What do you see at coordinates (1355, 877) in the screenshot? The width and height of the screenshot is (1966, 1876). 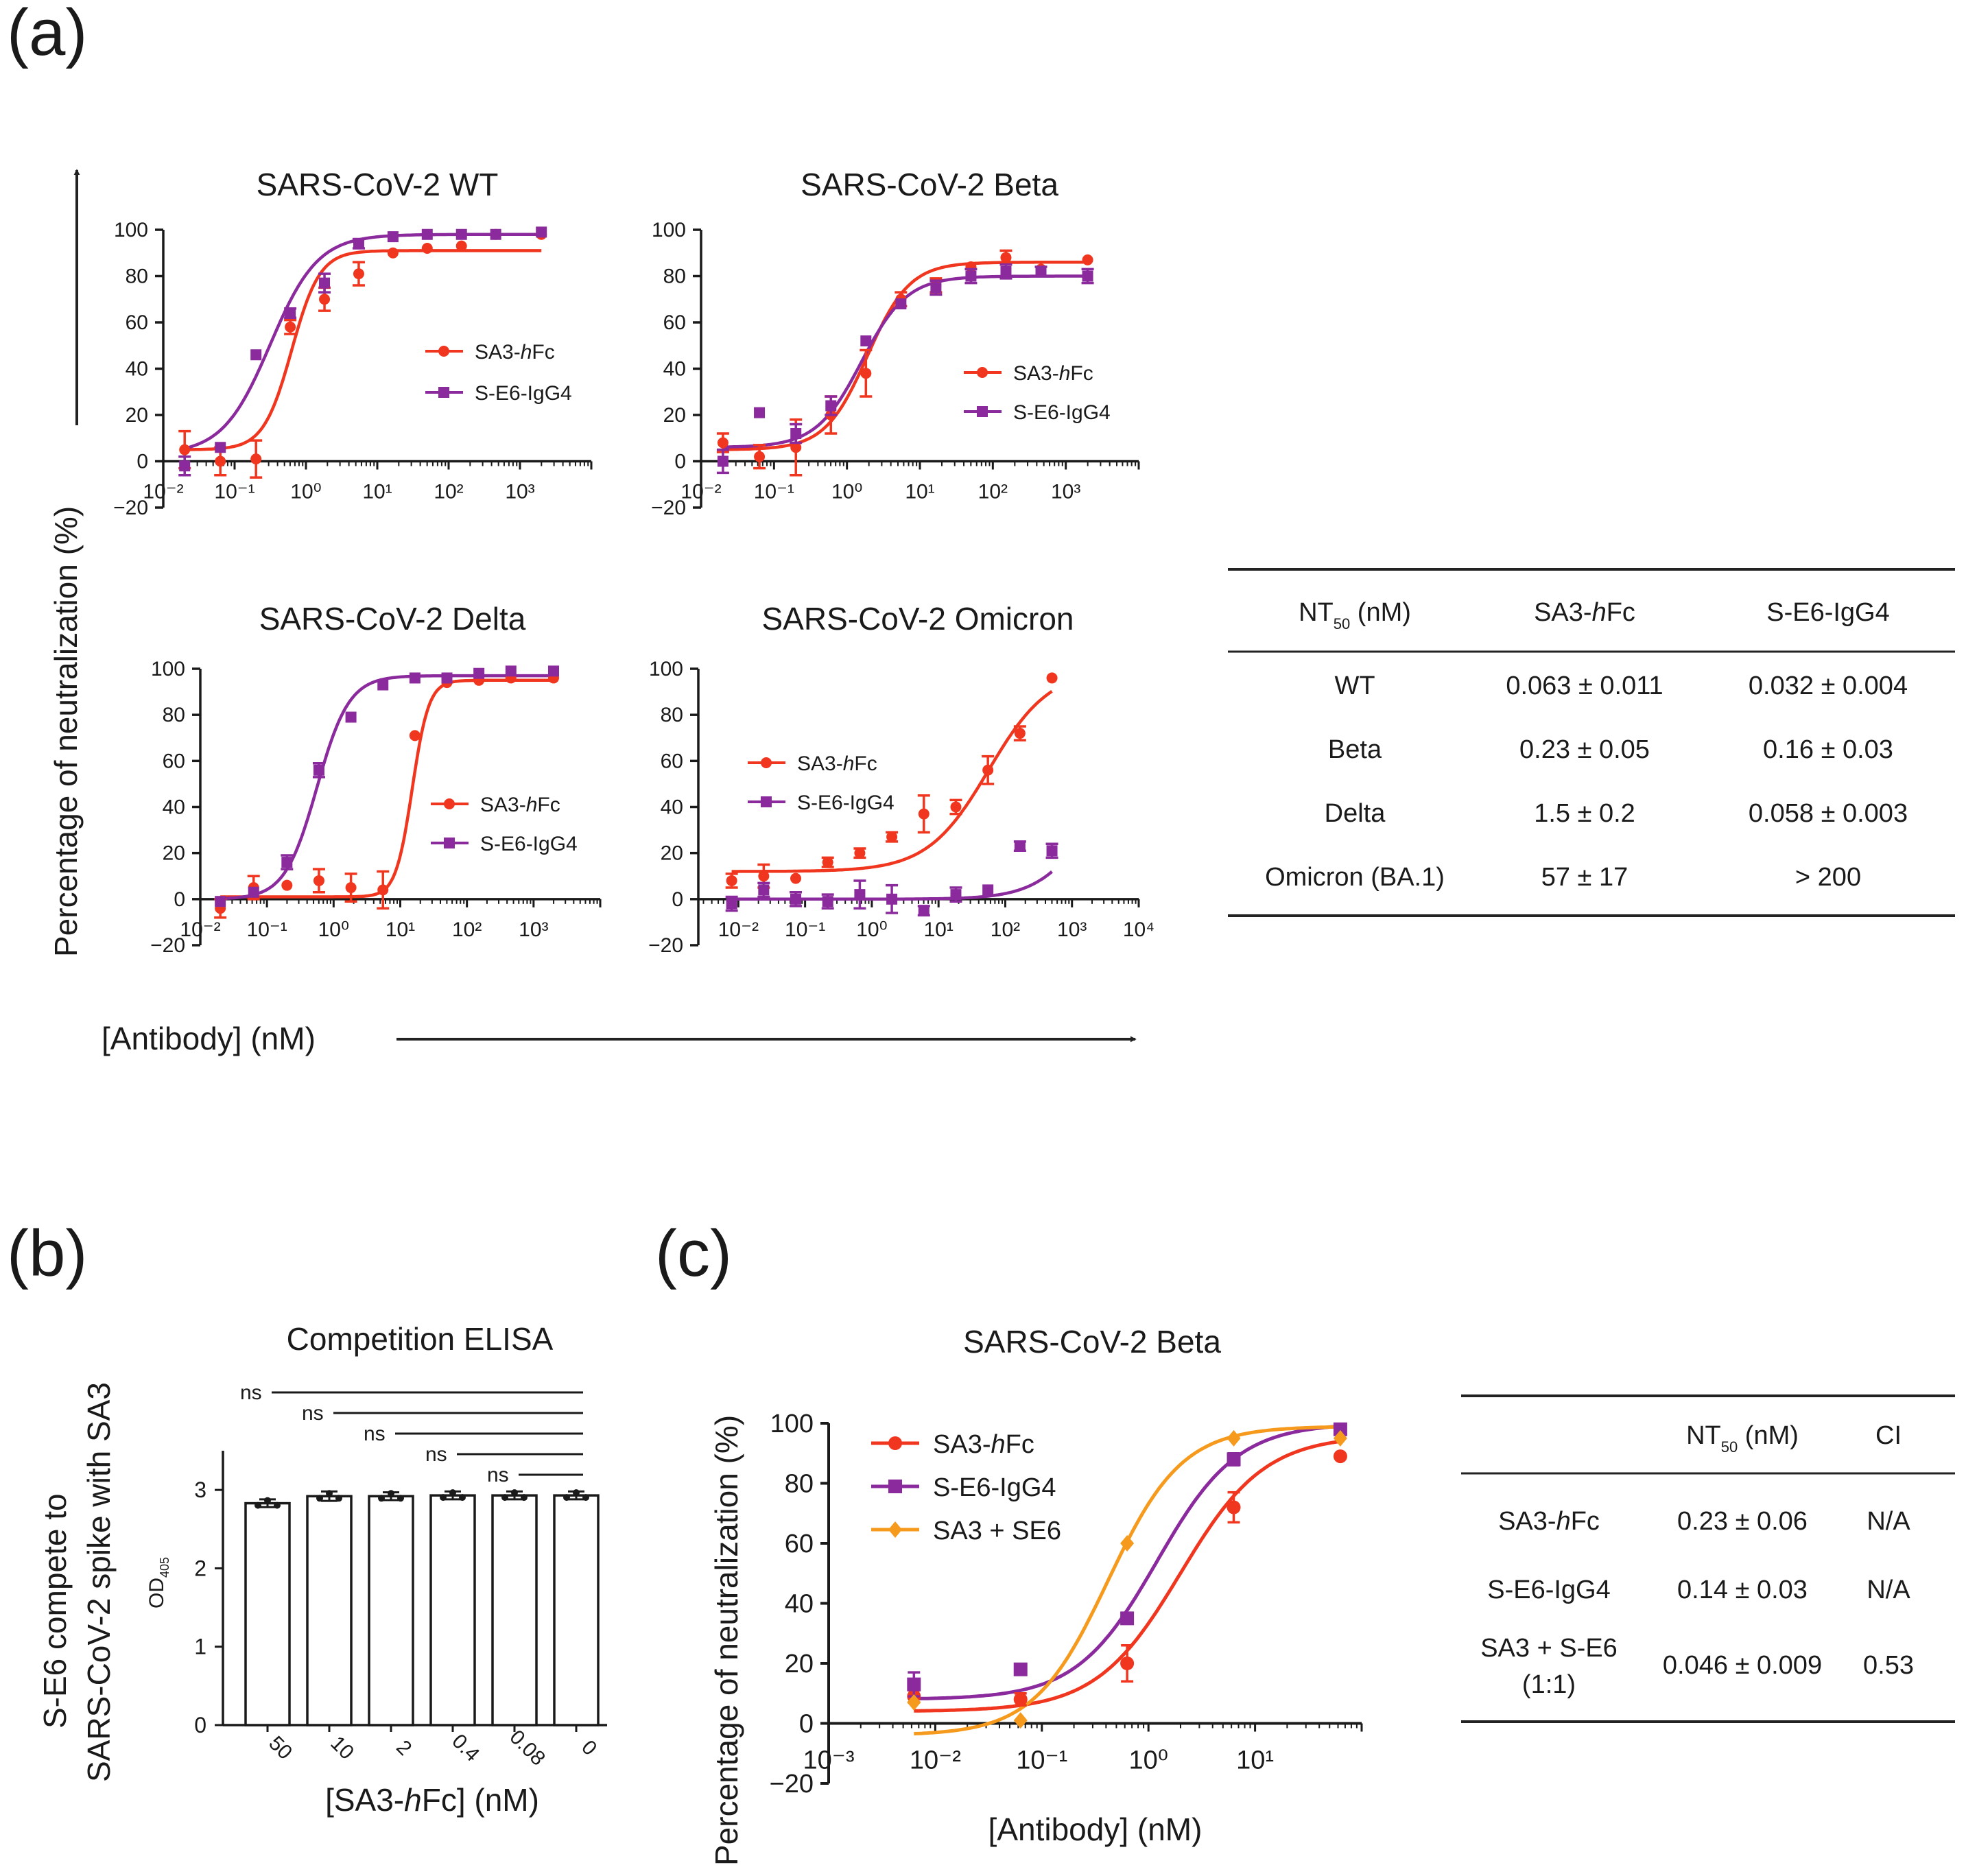 I see `table-a-cell-variant: Omicron (BA.1)` at bounding box center [1355, 877].